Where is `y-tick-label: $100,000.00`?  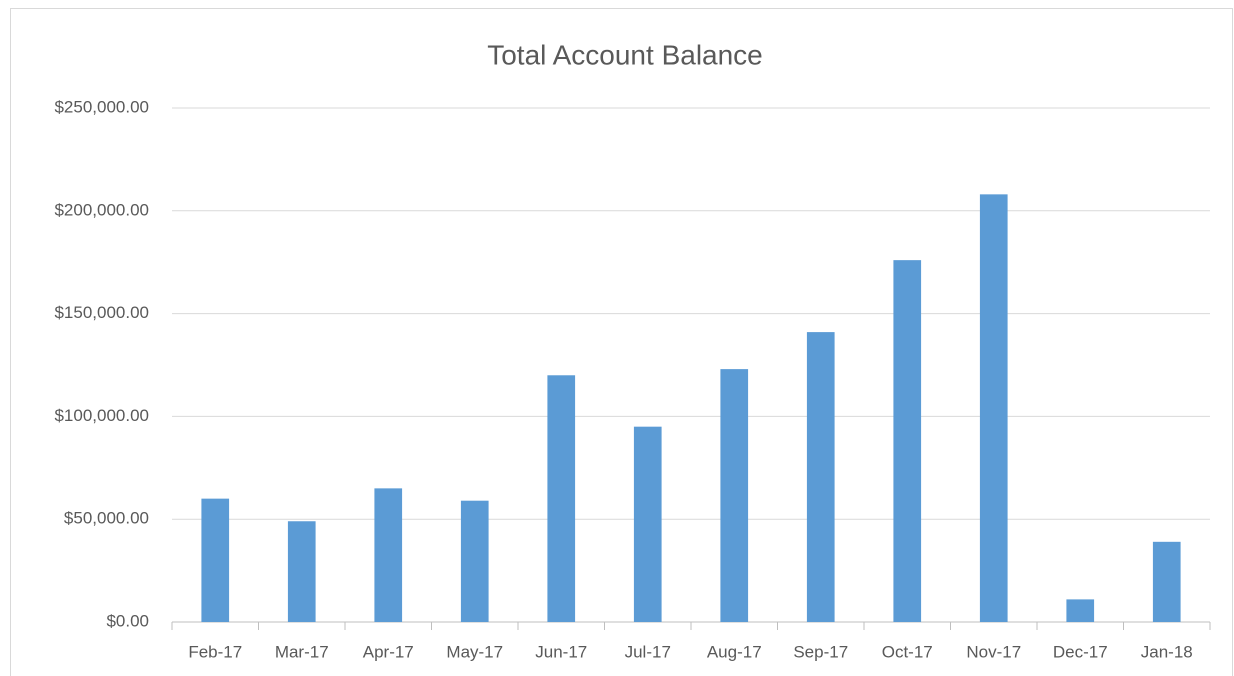
y-tick-label: $100,000.00 is located at coordinates (101, 415).